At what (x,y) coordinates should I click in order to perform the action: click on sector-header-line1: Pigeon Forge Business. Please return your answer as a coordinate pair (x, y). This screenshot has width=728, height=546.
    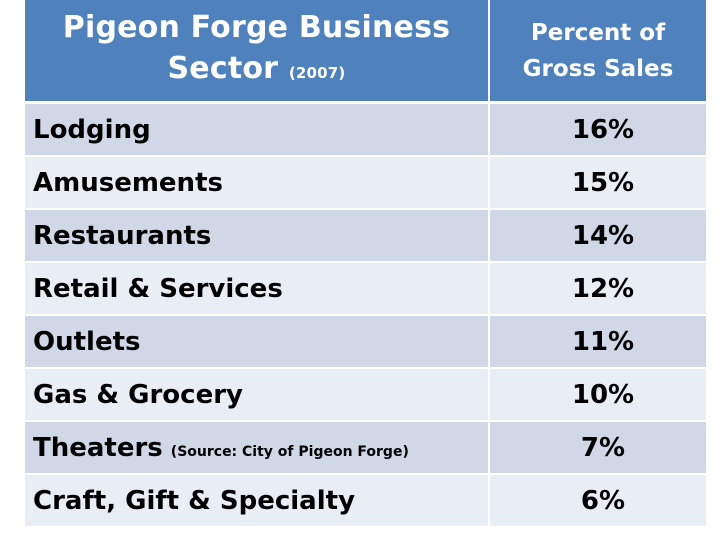
    Looking at the image, I should click on (256, 27).